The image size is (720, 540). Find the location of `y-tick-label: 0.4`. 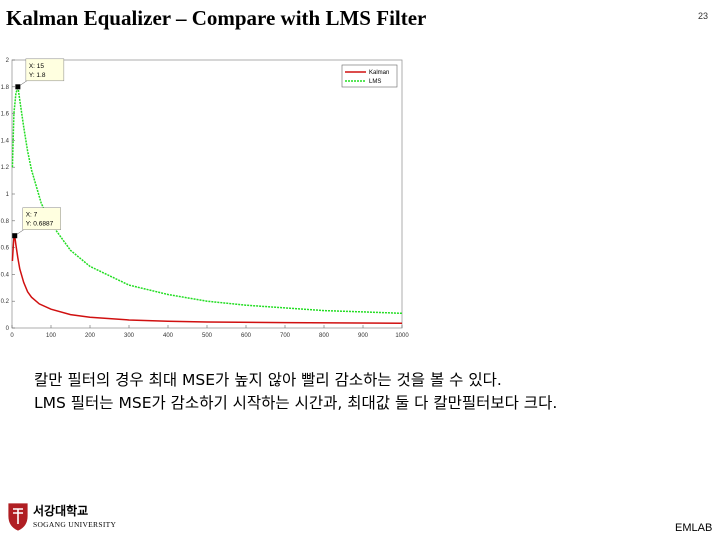

y-tick-label: 0.4 is located at coordinates (5, 275).